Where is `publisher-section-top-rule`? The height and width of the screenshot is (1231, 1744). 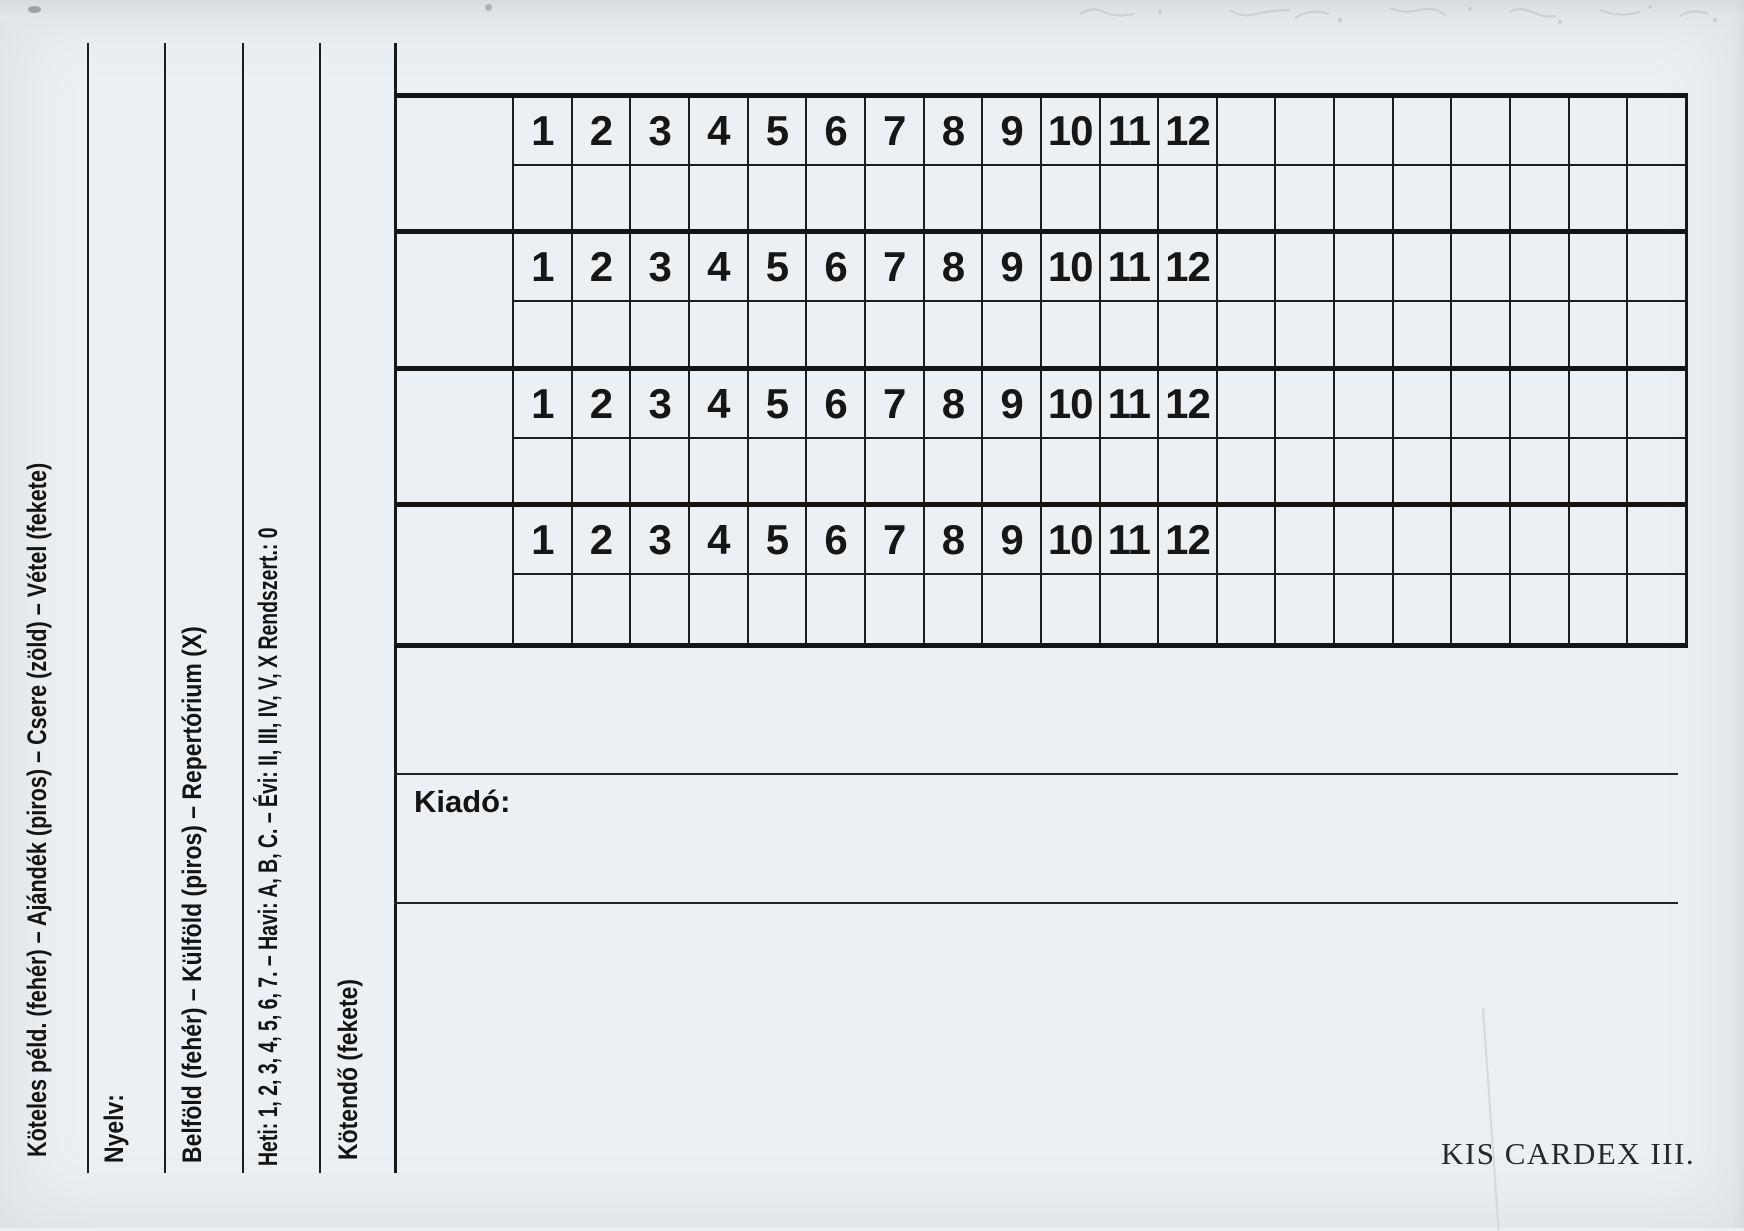
publisher-section-top-rule is located at coordinates (1036, 774).